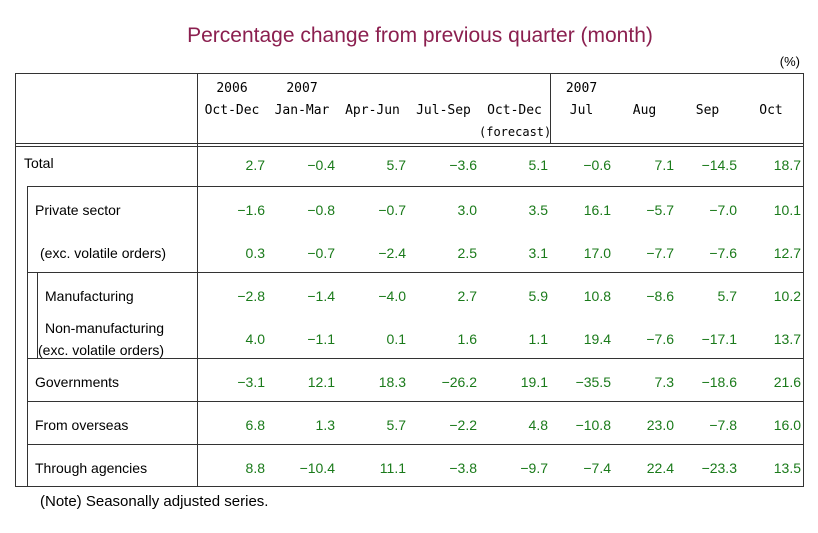  What do you see at coordinates (664, 382) in the screenshot?
I see `cell-value: 7.3` at bounding box center [664, 382].